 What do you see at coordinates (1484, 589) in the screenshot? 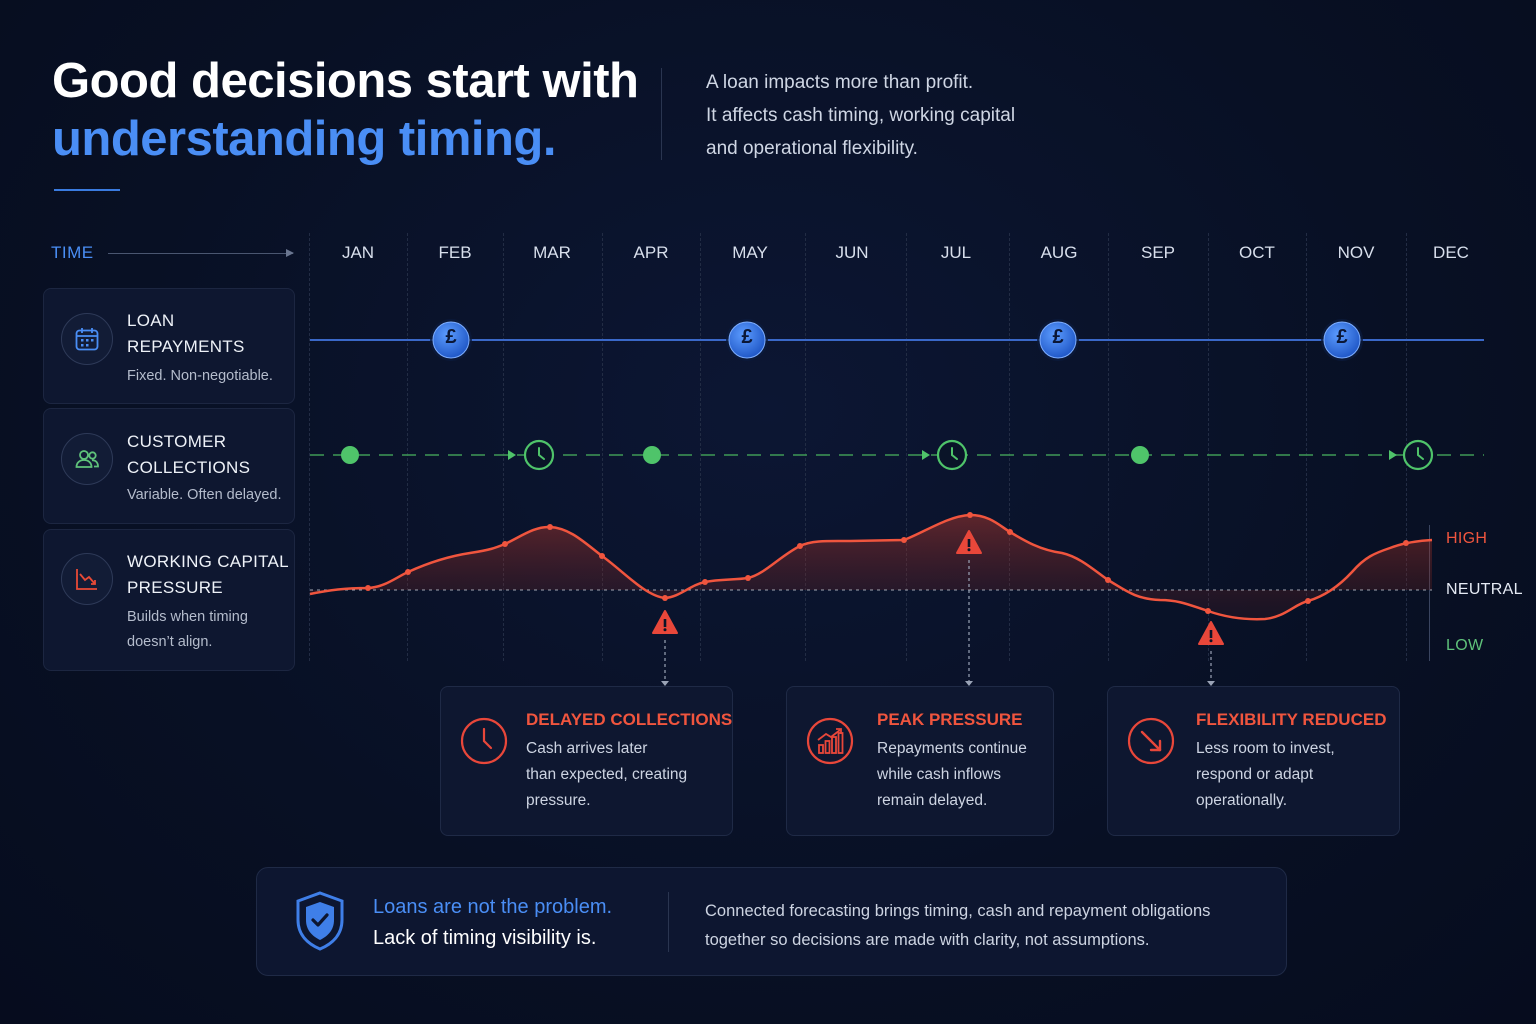
I see `level-neutral: NEUTRAL` at bounding box center [1484, 589].